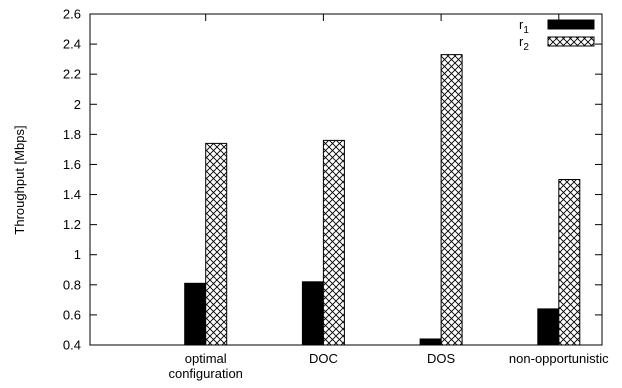 The height and width of the screenshot is (388, 622). I want to click on y-tick-label: 0.6, so click(72, 314).